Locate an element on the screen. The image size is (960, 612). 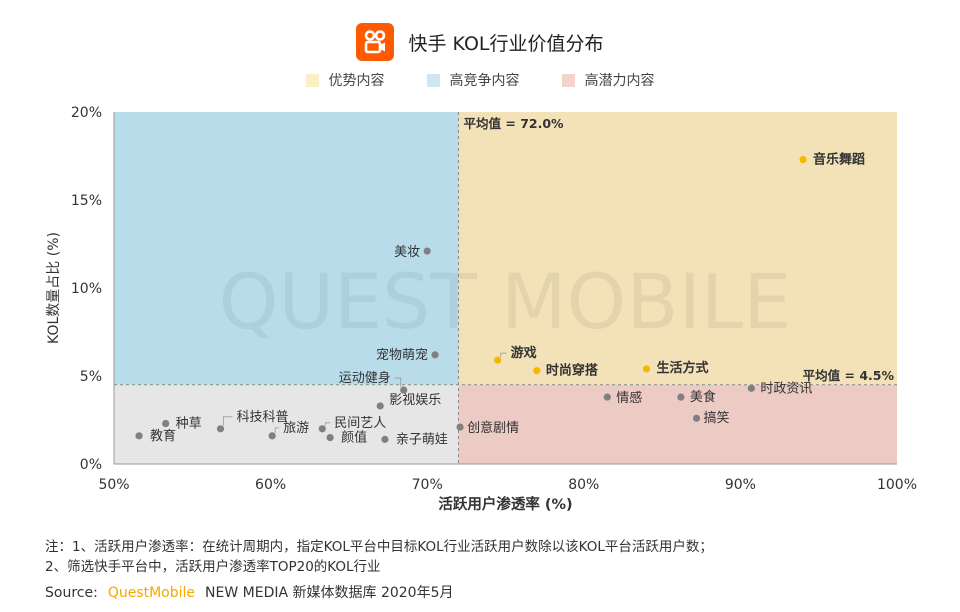
data-label: 教育 is located at coordinates (163, 436).